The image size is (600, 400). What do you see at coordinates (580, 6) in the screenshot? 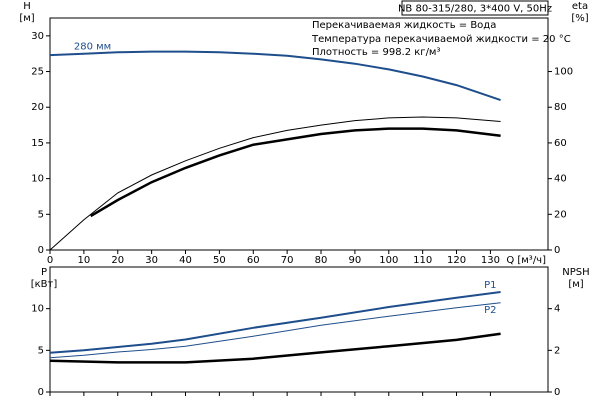
I see `y2-axis-label: eta` at bounding box center [580, 6].